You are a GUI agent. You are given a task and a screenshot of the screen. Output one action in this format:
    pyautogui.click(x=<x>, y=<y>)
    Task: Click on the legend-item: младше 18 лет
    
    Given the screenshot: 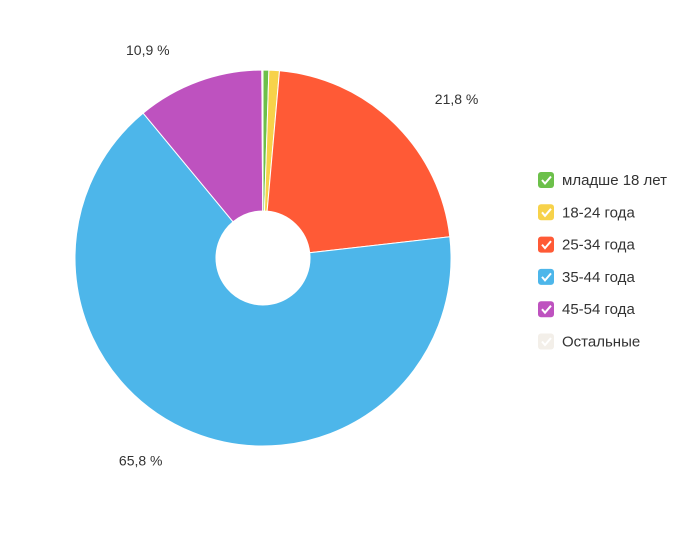 What is the action you would take?
    pyautogui.click(x=602, y=180)
    